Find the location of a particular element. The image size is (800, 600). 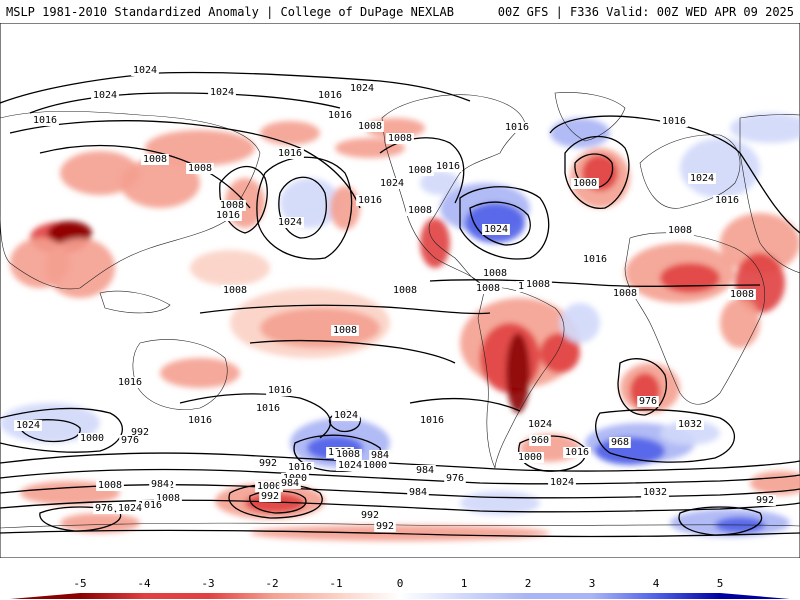

colorbar-tick-10: 5 is located at coordinates (720, 583).